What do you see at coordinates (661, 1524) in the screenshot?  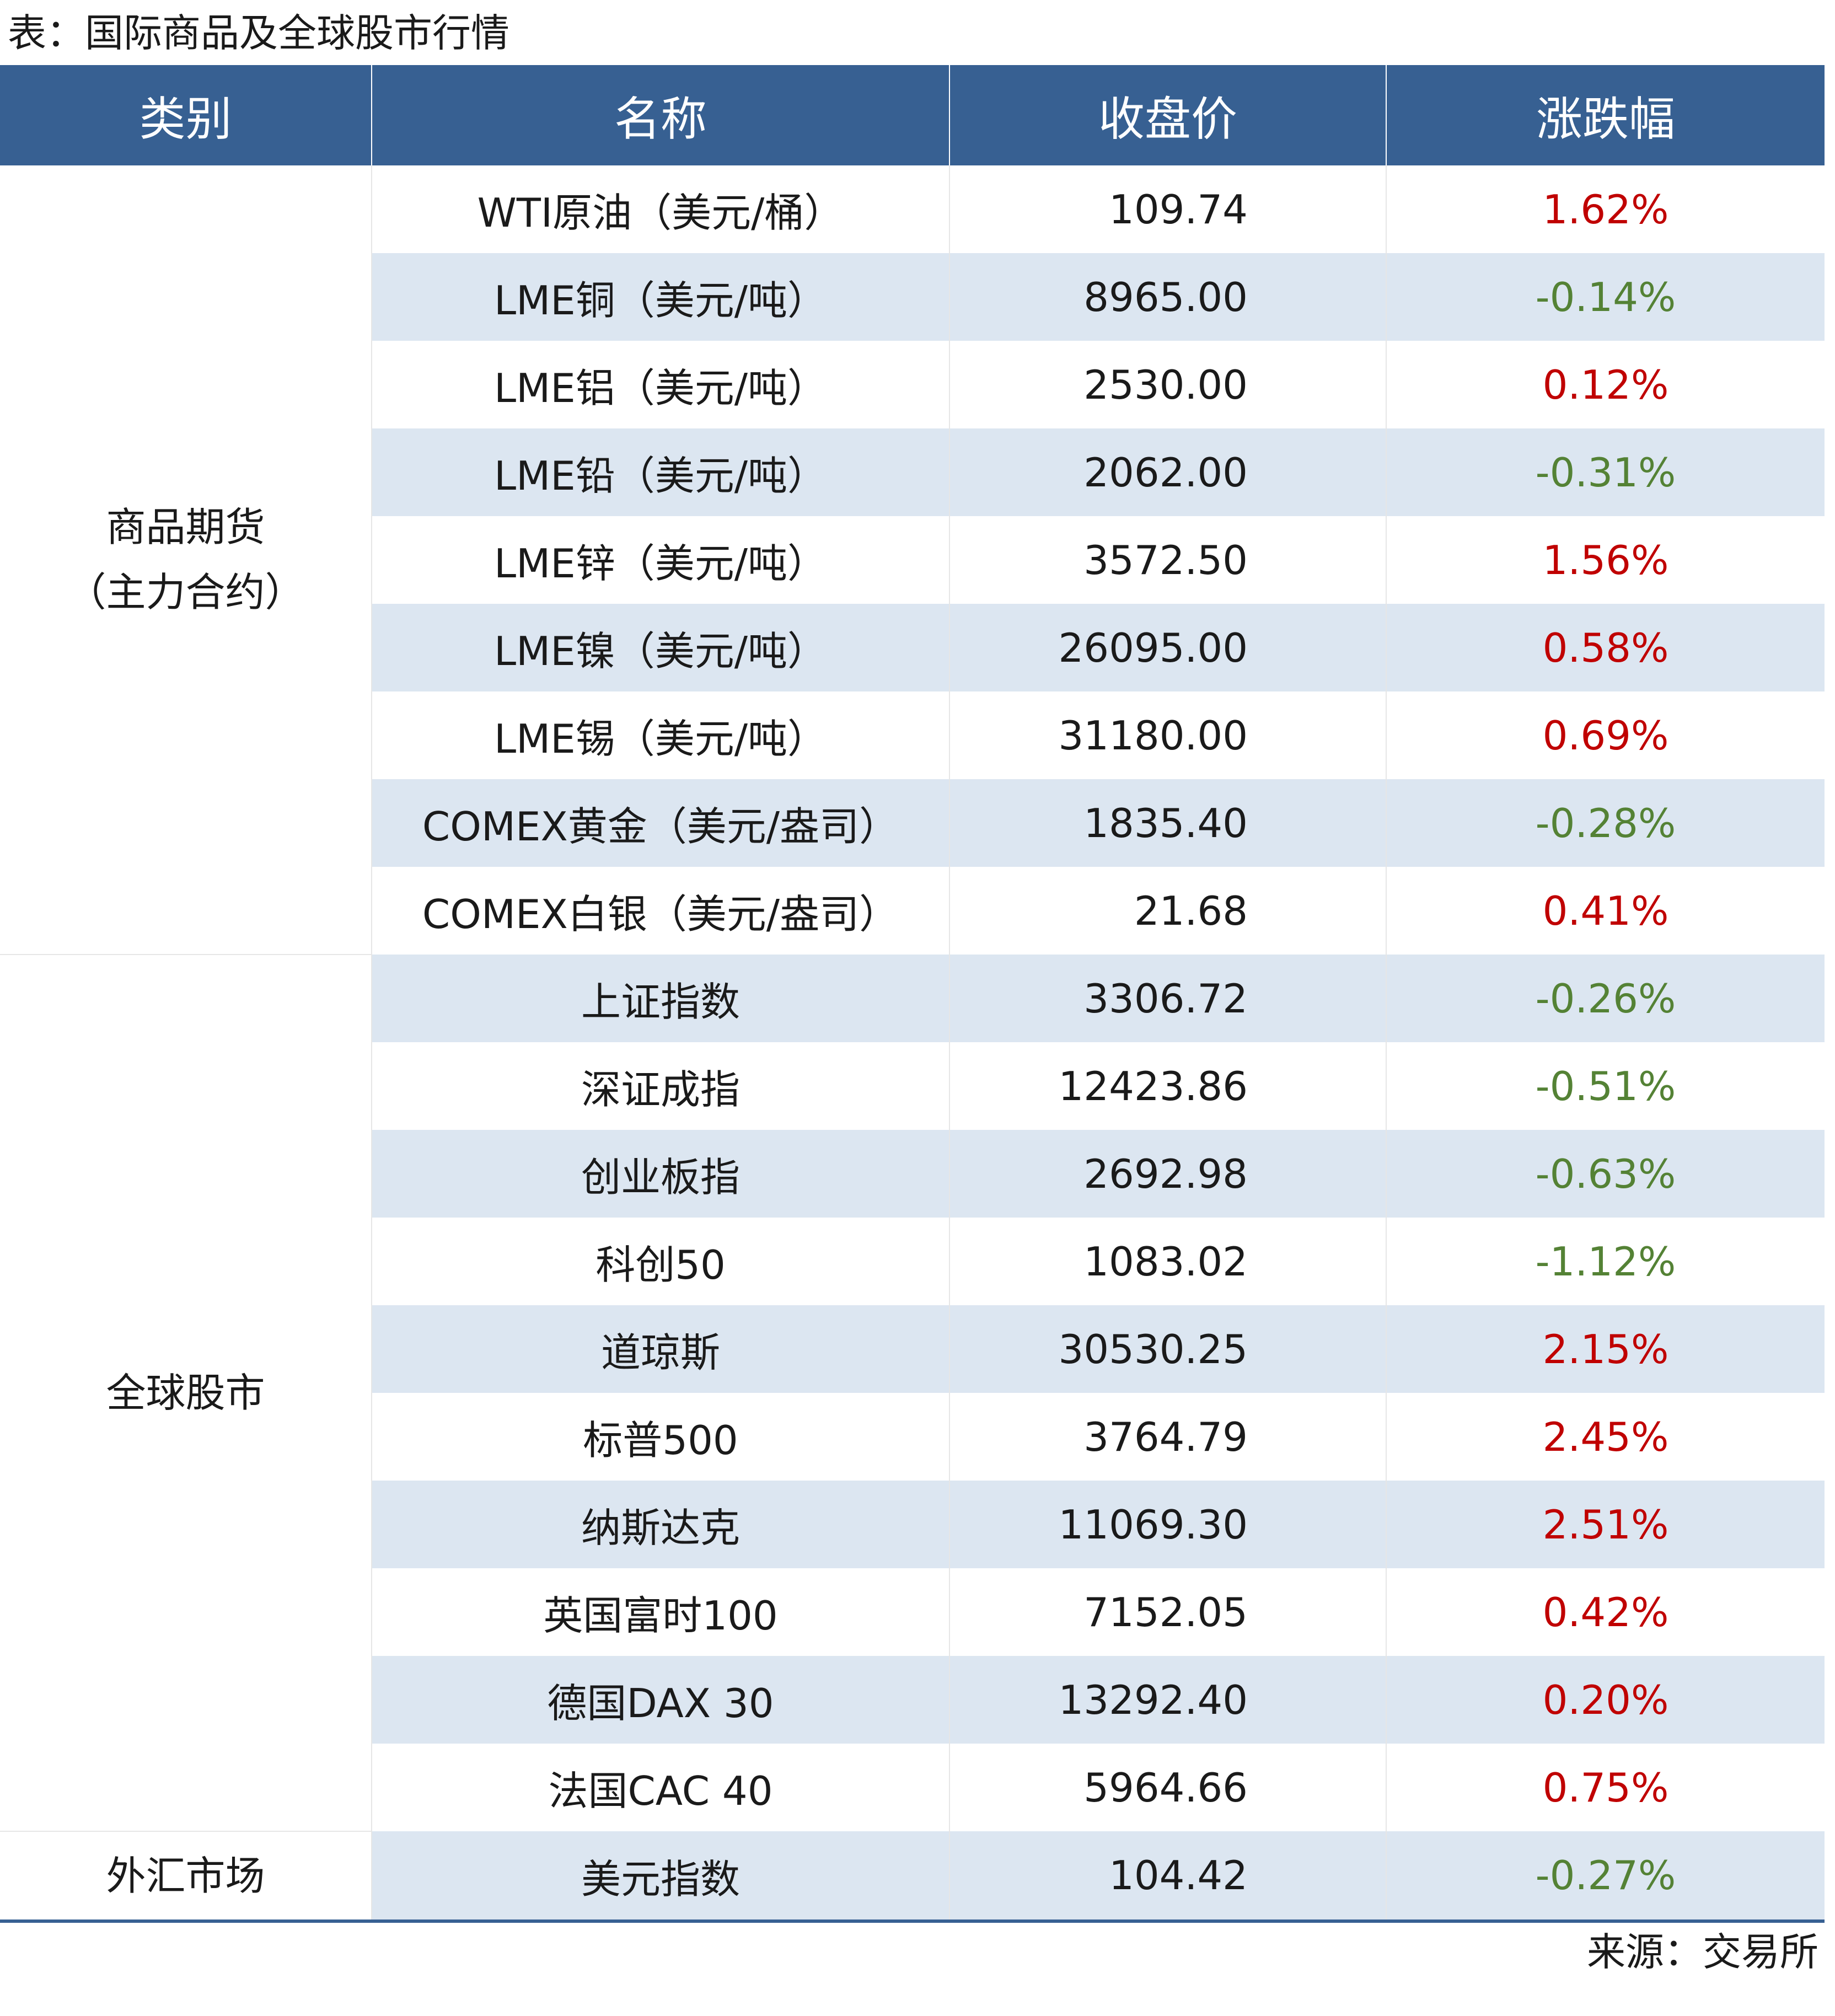 I see `instrument-name: 纳斯达克` at bounding box center [661, 1524].